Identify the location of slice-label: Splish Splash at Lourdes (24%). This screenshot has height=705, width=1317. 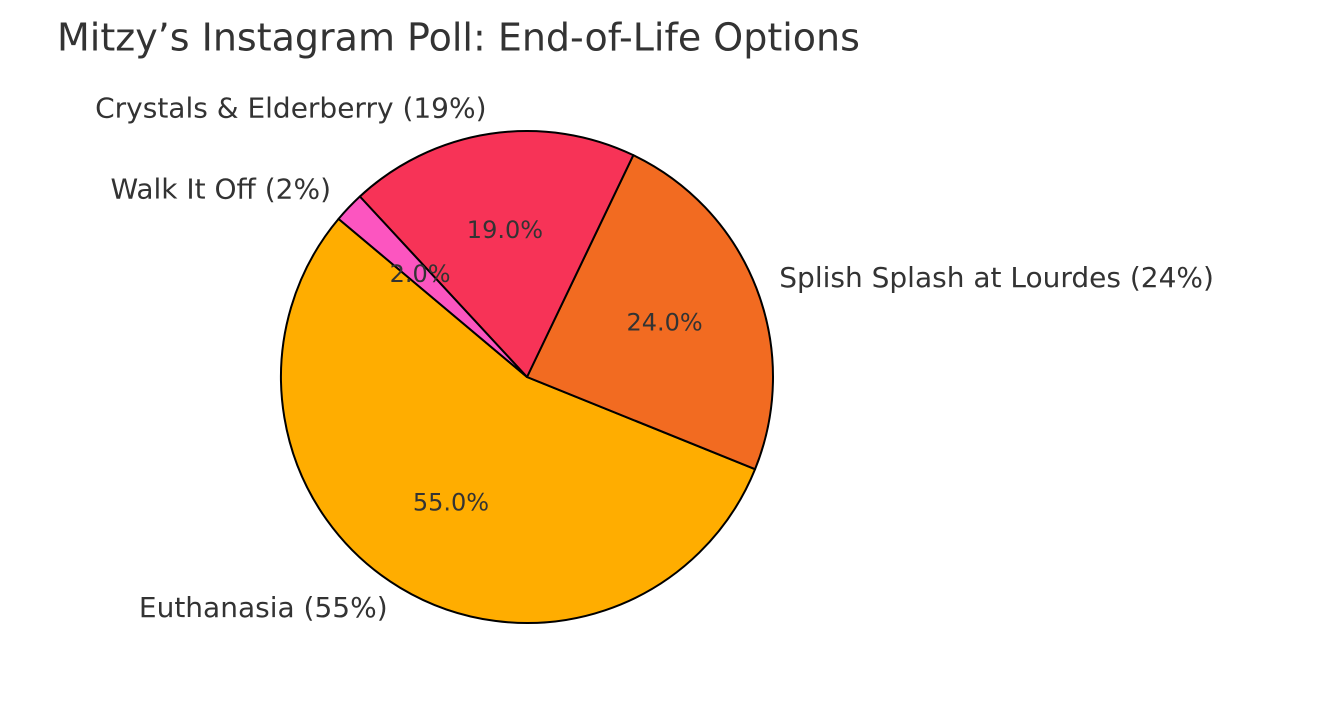
(996, 277).